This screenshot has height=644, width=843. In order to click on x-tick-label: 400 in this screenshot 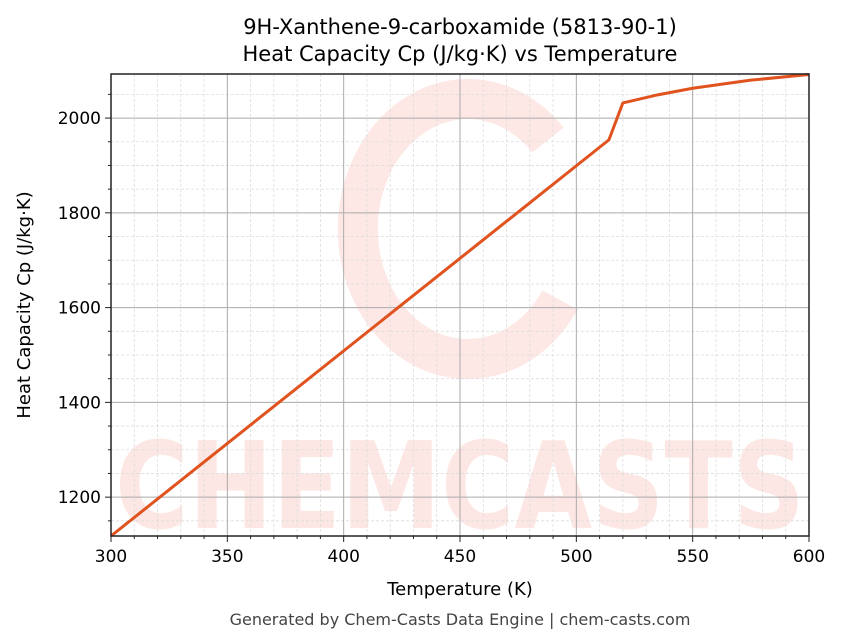, I will do `click(343, 557)`.